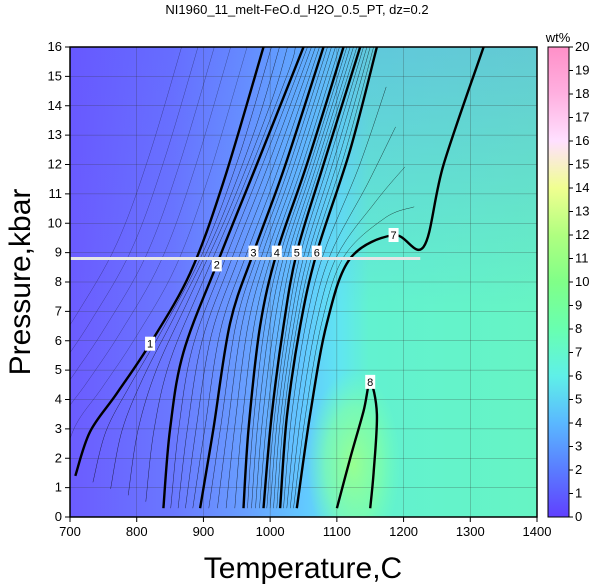 This screenshot has width=594, height=587. I want to click on contour-label-text: 1, so click(150, 345).